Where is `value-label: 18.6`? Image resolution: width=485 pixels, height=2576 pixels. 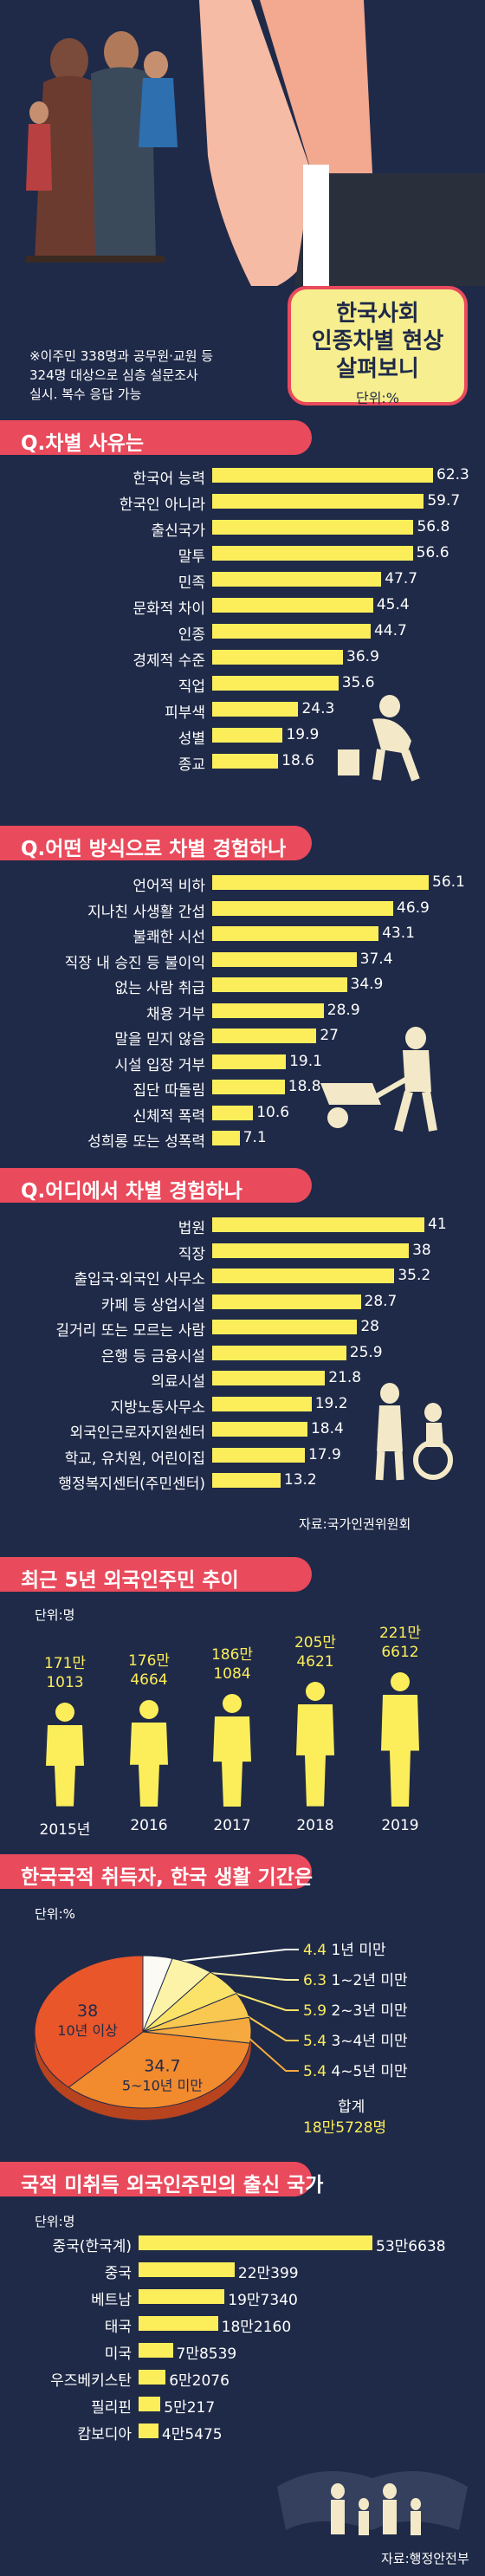 value-label: 18.6 is located at coordinates (297, 761).